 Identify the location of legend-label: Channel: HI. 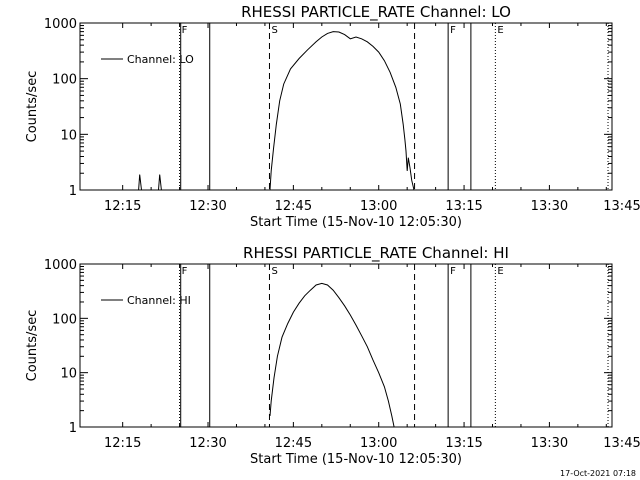
(159, 300).